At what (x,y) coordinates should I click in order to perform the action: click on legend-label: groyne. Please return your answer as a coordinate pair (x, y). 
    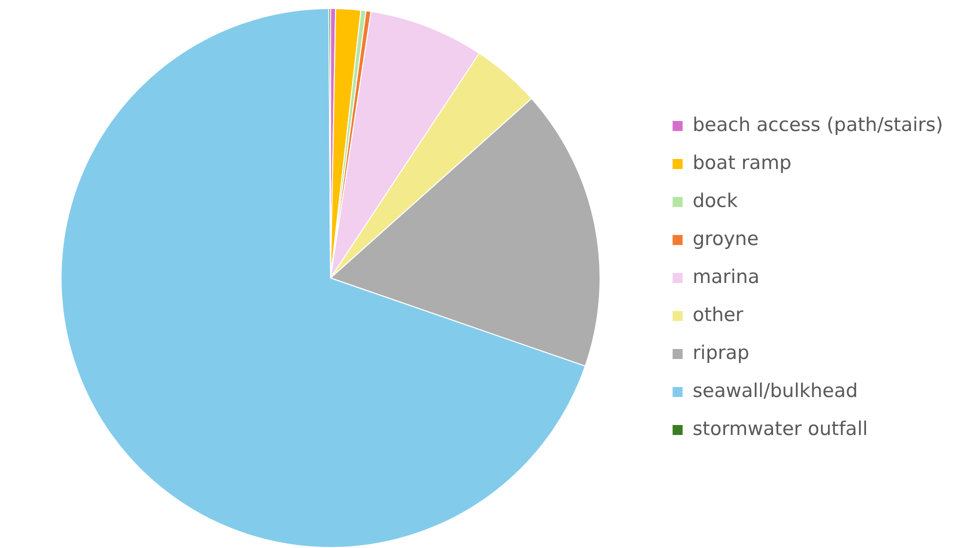
    Looking at the image, I should click on (725, 239).